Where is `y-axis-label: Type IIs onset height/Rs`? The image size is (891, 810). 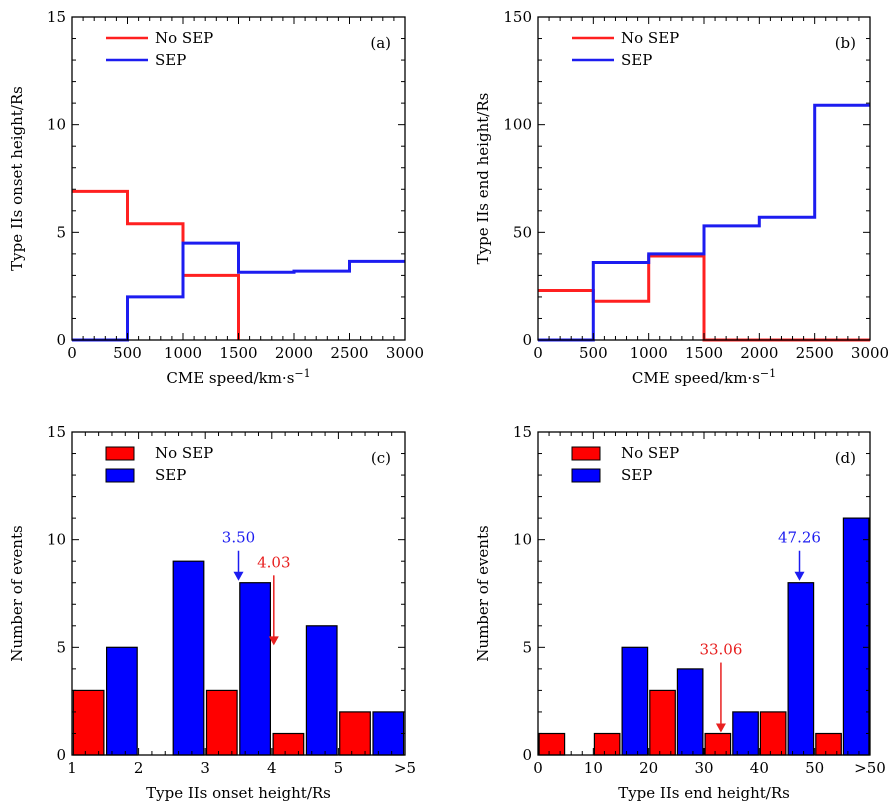
y-axis-label: Type IIs onset height/Rs is located at coordinates (17, 178).